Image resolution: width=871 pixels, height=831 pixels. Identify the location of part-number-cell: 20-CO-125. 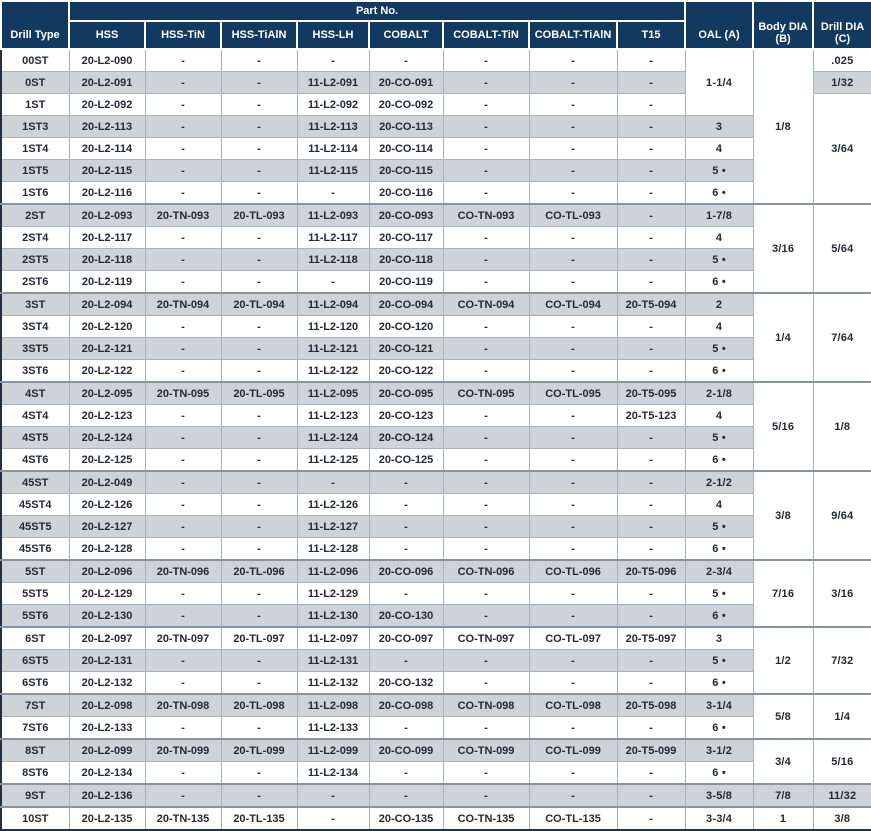
(406, 460).